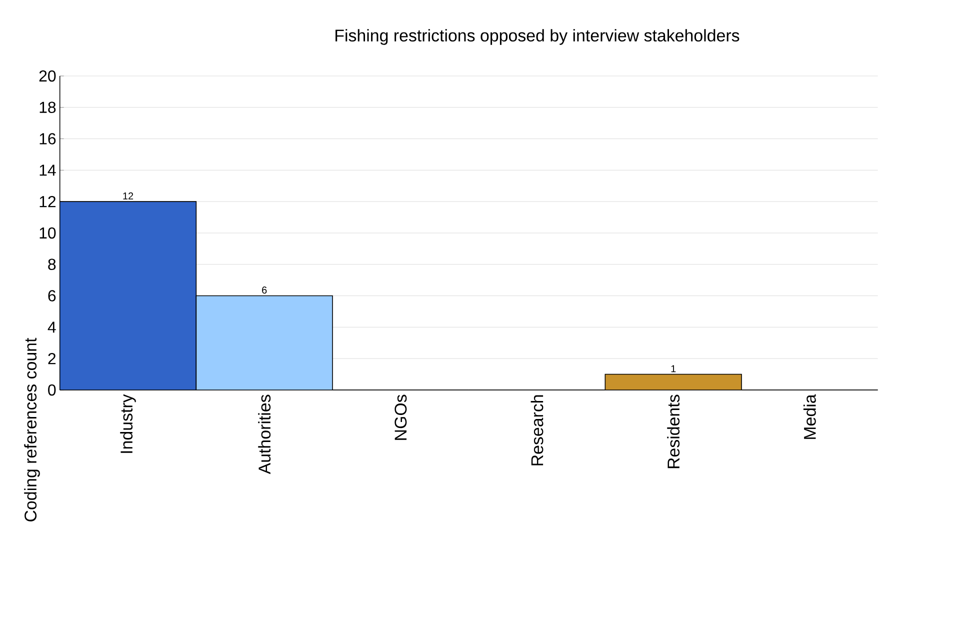 The height and width of the screenshot is (621, 958). Describe the element at coordinates (52, 390) in the screenshot. I see `y-tick-label: 0` at that location.